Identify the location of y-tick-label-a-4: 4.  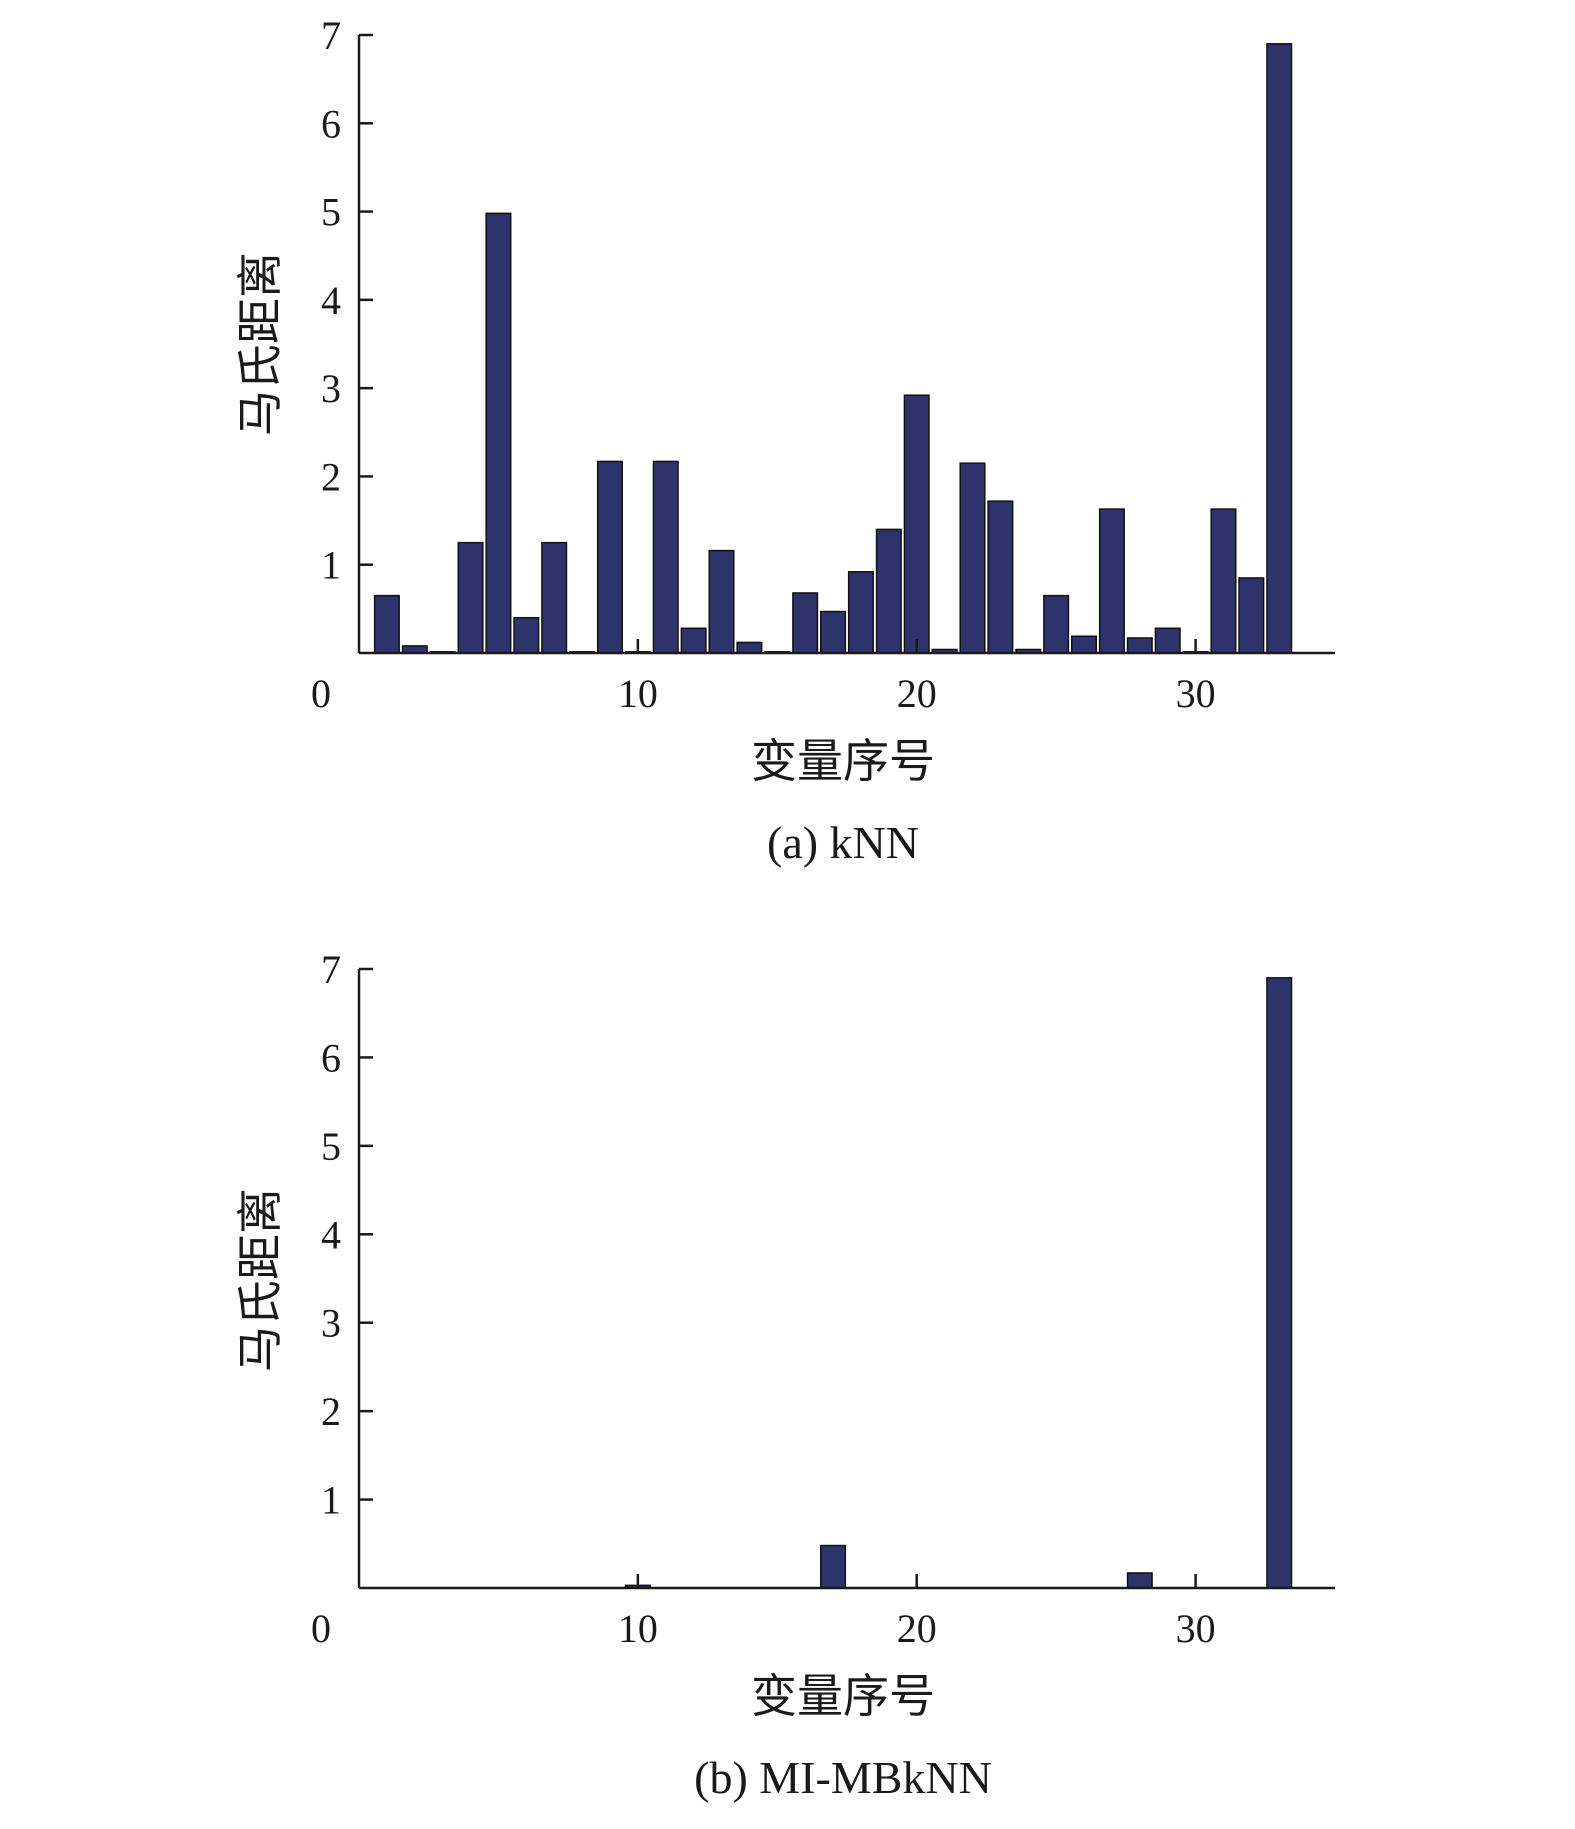
(331, 300).